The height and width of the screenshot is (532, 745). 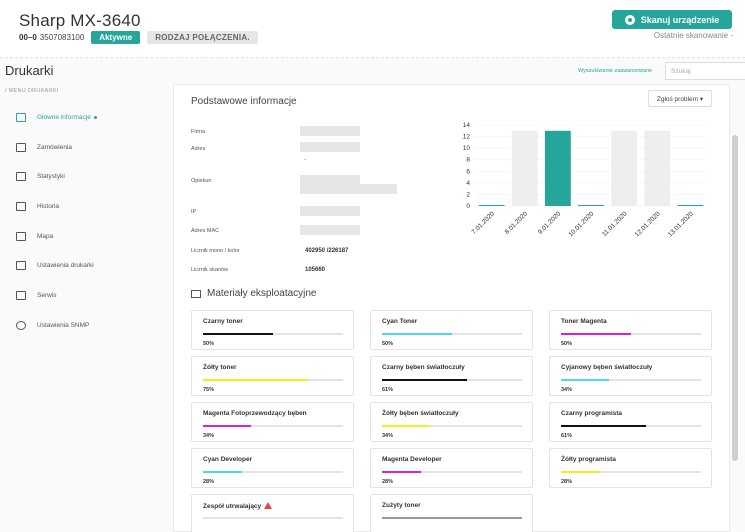 What do you see at coordinates (705, 71) in the screenshot?
I see `search-input: Szukaj` at bounding box center [705, 71].